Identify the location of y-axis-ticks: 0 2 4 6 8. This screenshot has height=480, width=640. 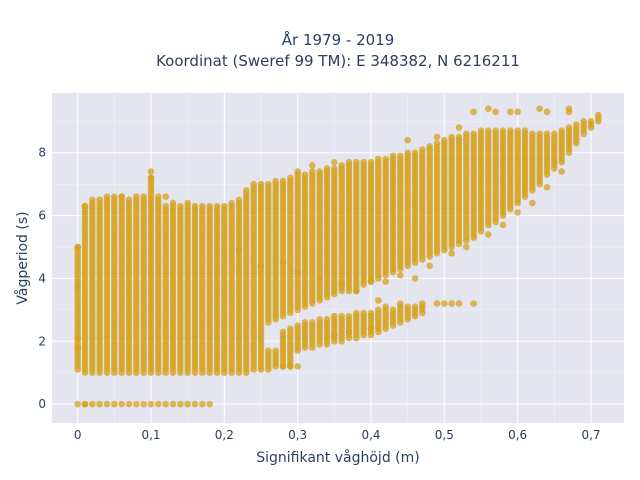
(42, 278).